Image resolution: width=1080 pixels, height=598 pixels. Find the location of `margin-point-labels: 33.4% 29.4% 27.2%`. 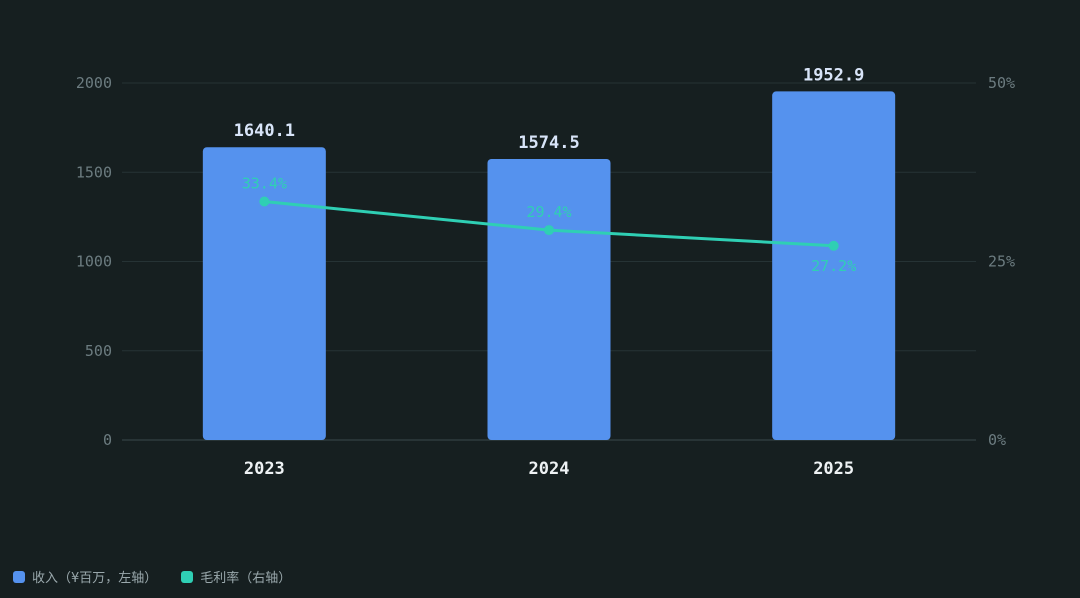

margin-point-labels: 33.4% 29.4% 27.2% is located at coordinates (549, 225).